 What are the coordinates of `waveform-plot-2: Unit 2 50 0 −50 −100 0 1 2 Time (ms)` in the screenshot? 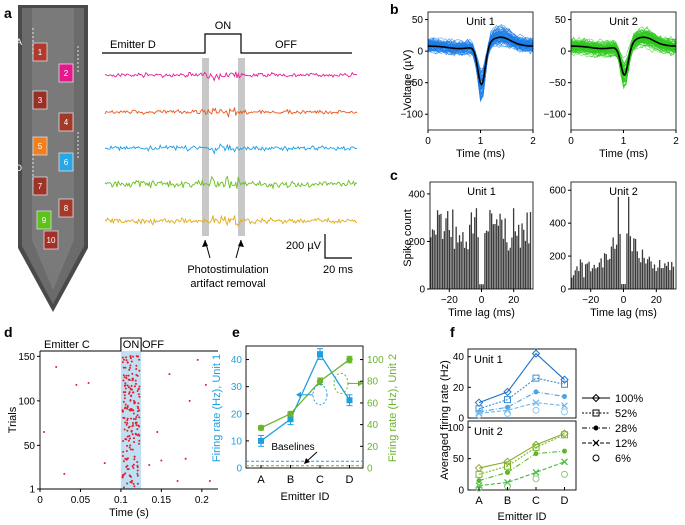 It's located at (611, 85).